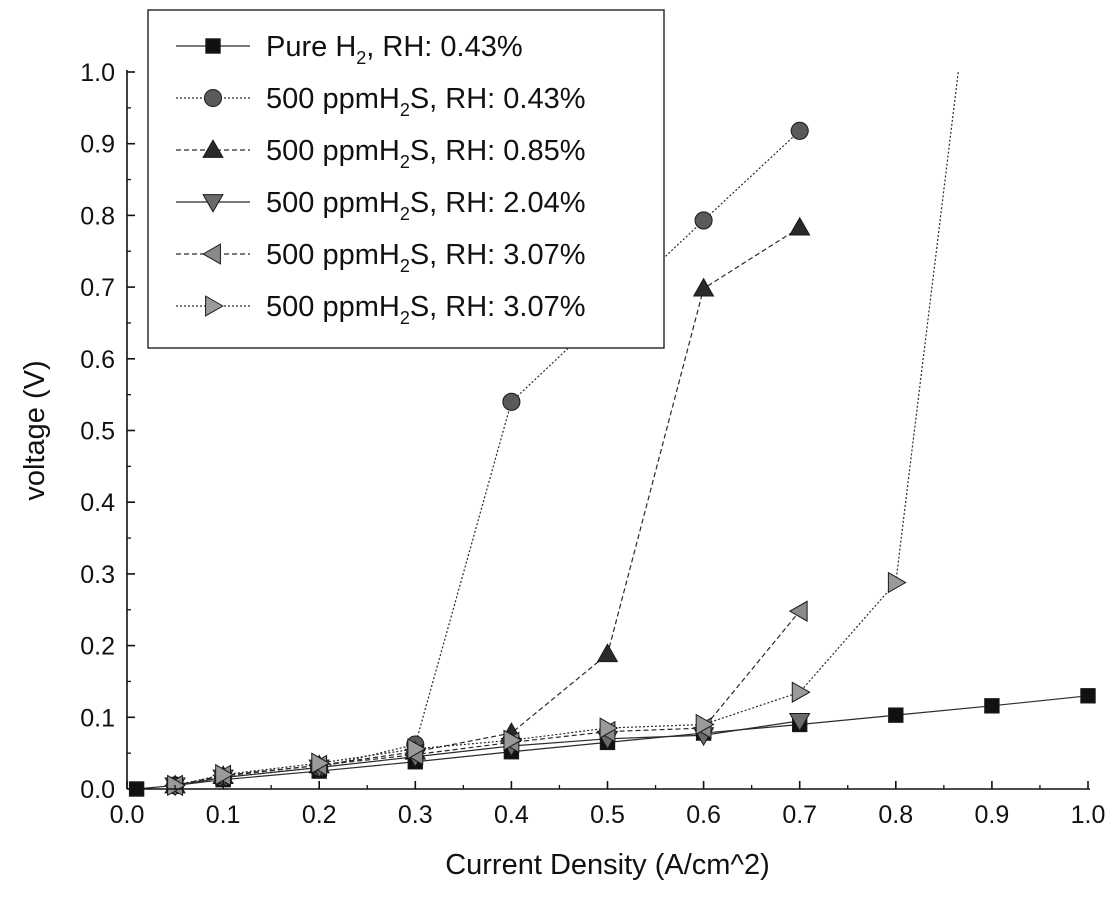 The width and height of the screenshot is (1114, 902). Describe the element at coordinates (97, 790) in the screenshot. I see `y-tick-label: 0.0` at that location.